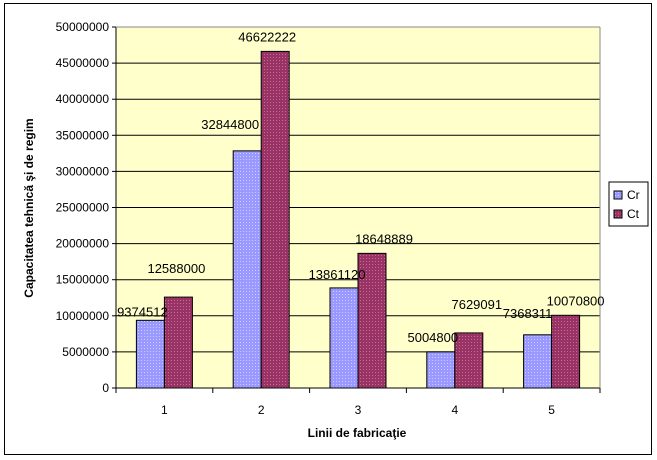 The width and height of the screenshot is (657, 460). I want to click on y-tick-label: 50000000, so click(83, 27).